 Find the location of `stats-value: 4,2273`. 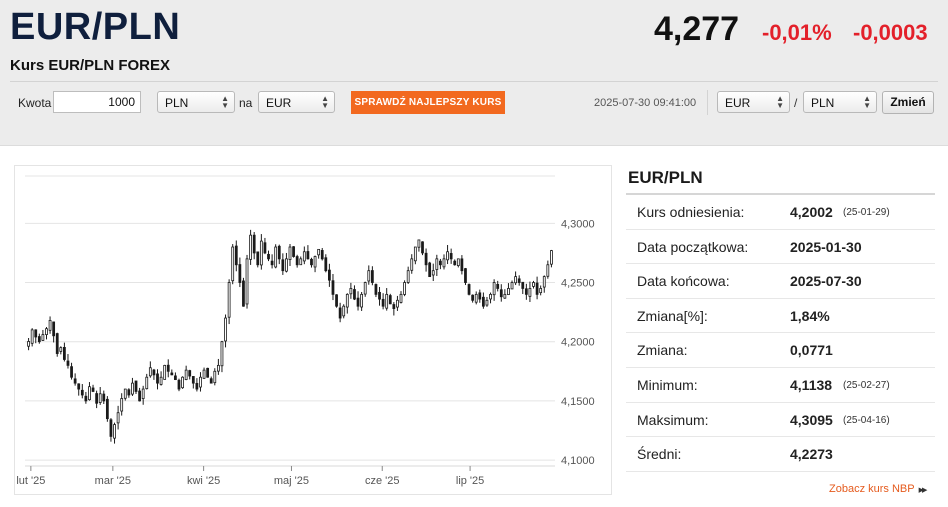

stats-value: 4,2273 is located at coordinates (811, 454).